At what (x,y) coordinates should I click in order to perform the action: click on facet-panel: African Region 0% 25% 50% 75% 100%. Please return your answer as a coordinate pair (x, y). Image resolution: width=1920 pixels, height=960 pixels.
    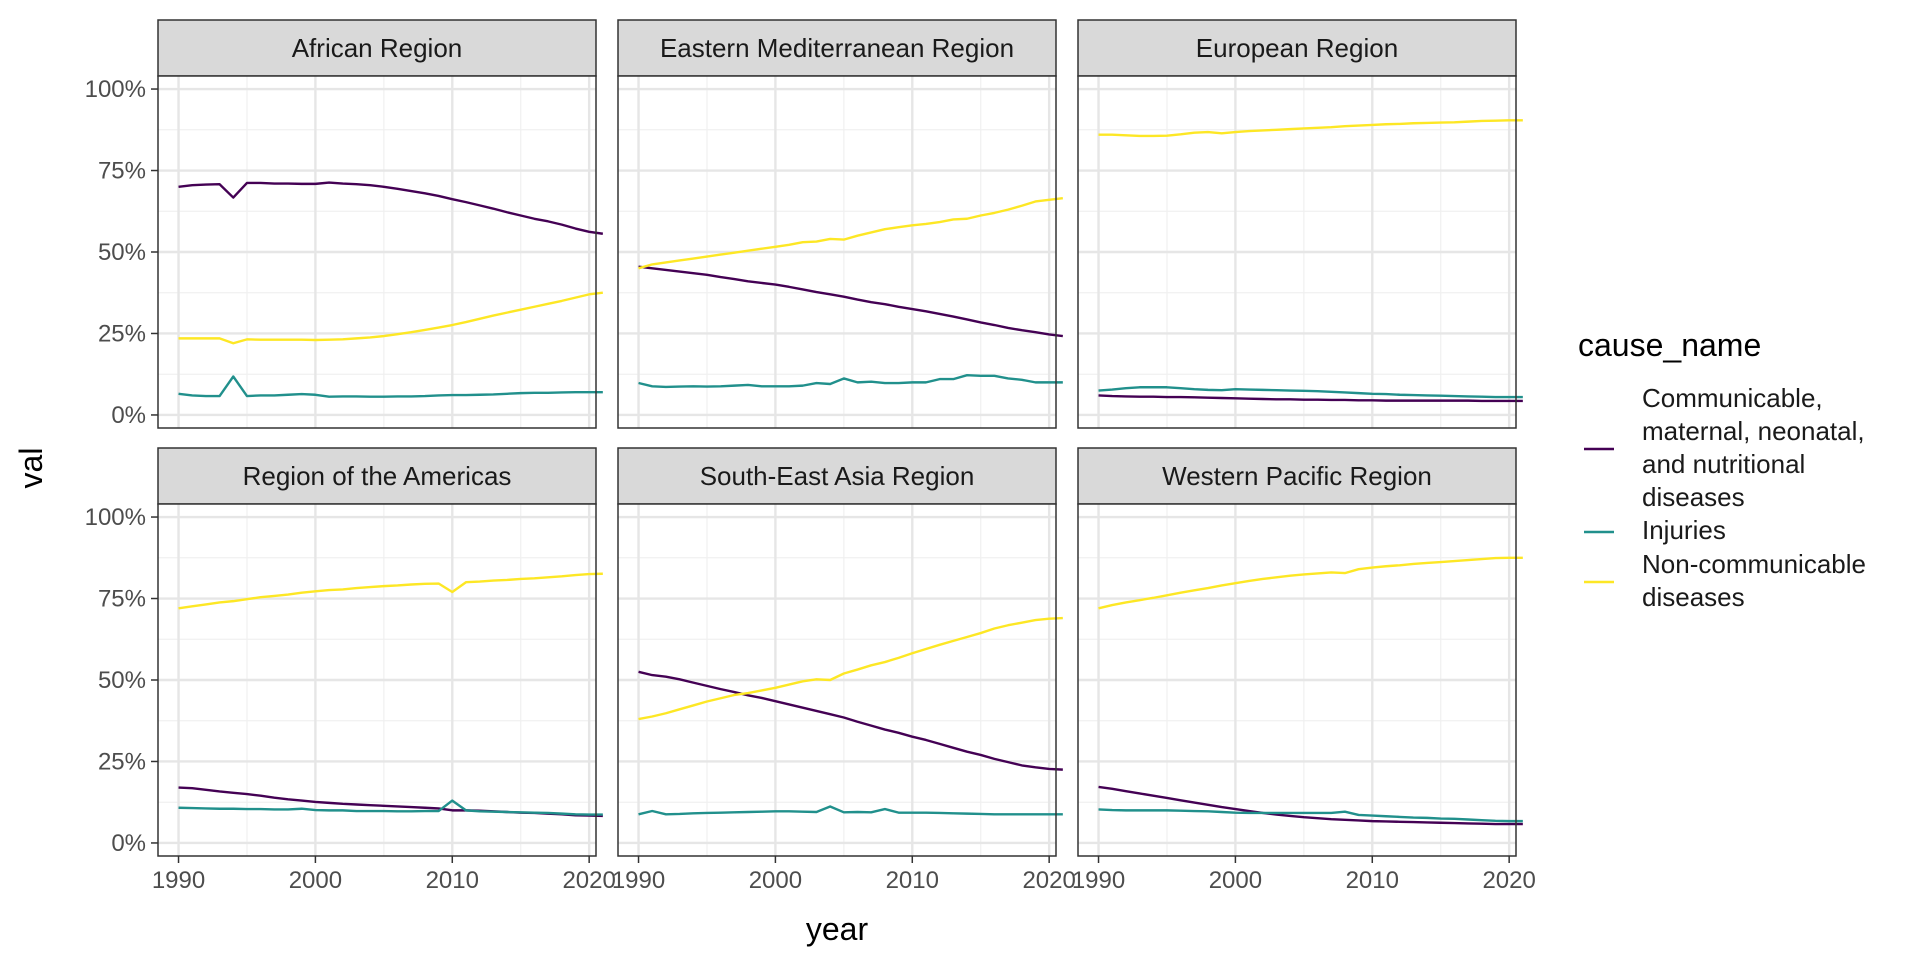
    Looking at the image, I should click on (344, 224).